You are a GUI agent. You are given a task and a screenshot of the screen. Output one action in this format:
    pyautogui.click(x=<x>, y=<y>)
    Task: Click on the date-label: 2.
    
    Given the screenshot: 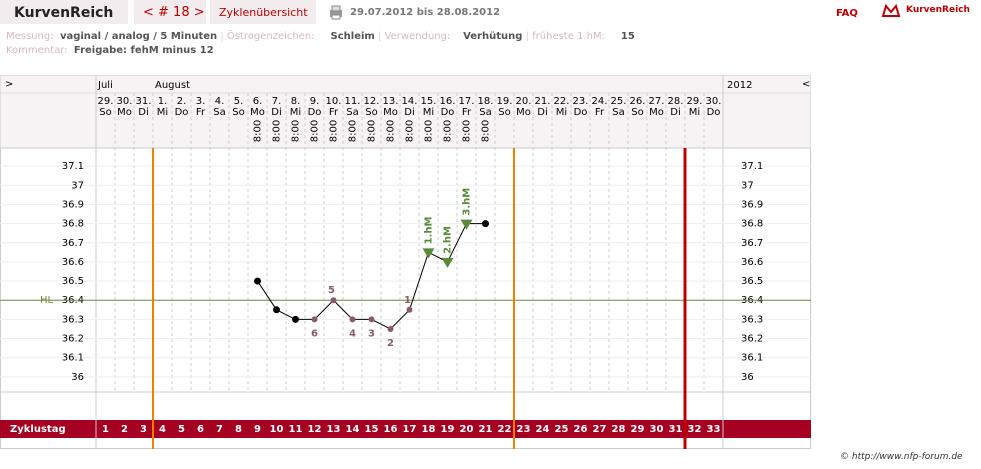 What is the action you would take?
    pyautogui.click(x=182, y=101)
    